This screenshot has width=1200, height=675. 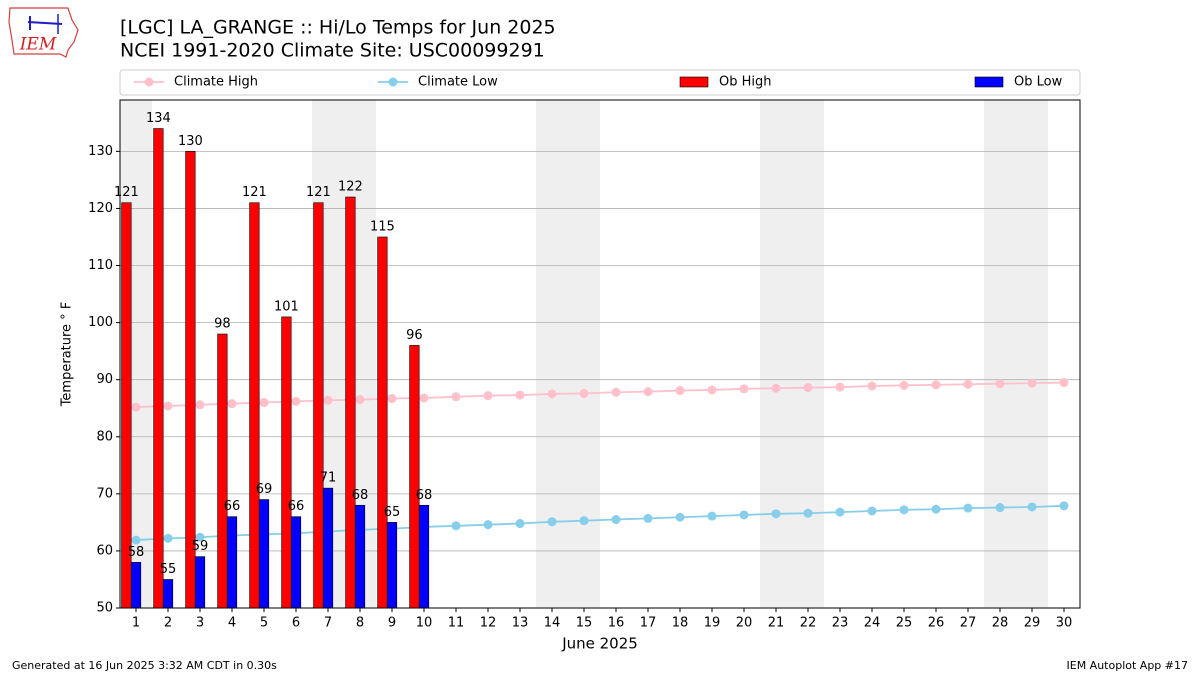 What do you see at coordinates (808, 623) in the screenshot?
I see `x-tick-label: 22` at bounding box center [808, 623].